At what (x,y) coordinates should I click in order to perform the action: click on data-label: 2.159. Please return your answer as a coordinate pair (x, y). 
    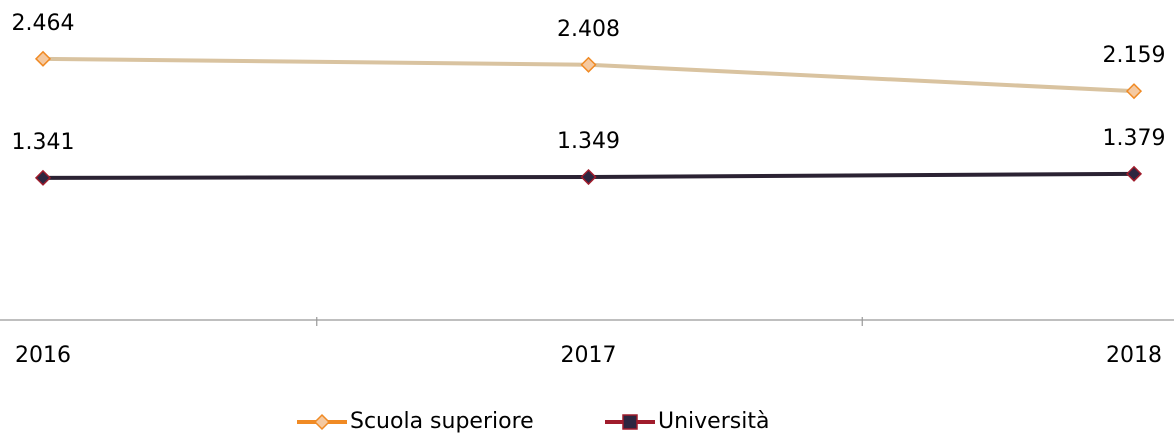
    Looking at the image, I should click on (1134, 55).